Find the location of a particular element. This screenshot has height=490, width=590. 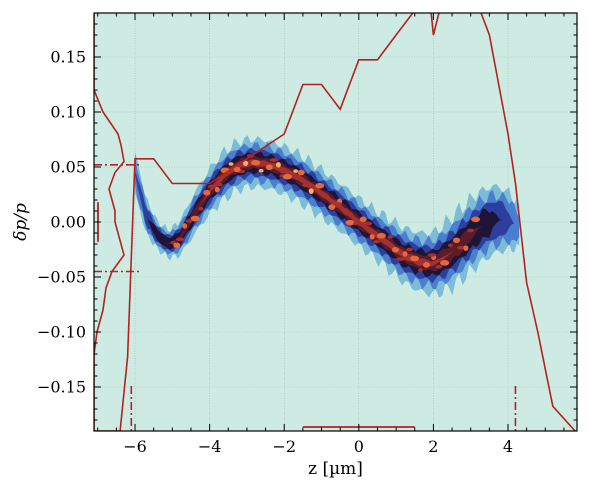

x-tick-label: 0 is located at coordinates (359, 446).